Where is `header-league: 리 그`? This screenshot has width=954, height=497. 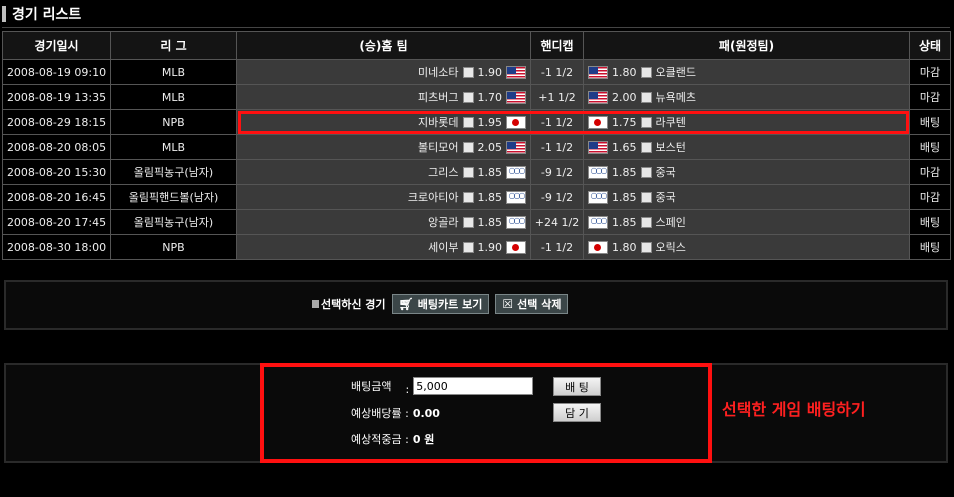 header-league: 리 그 is located at coordinates (173, 45).